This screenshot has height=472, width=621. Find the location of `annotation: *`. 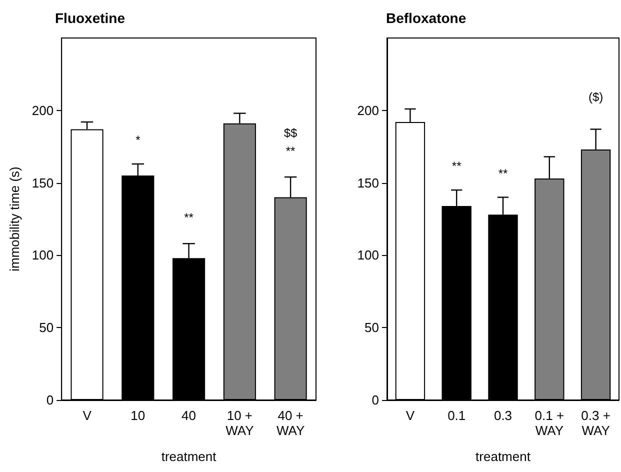

annotation: * is located at coordinates (138, 139).